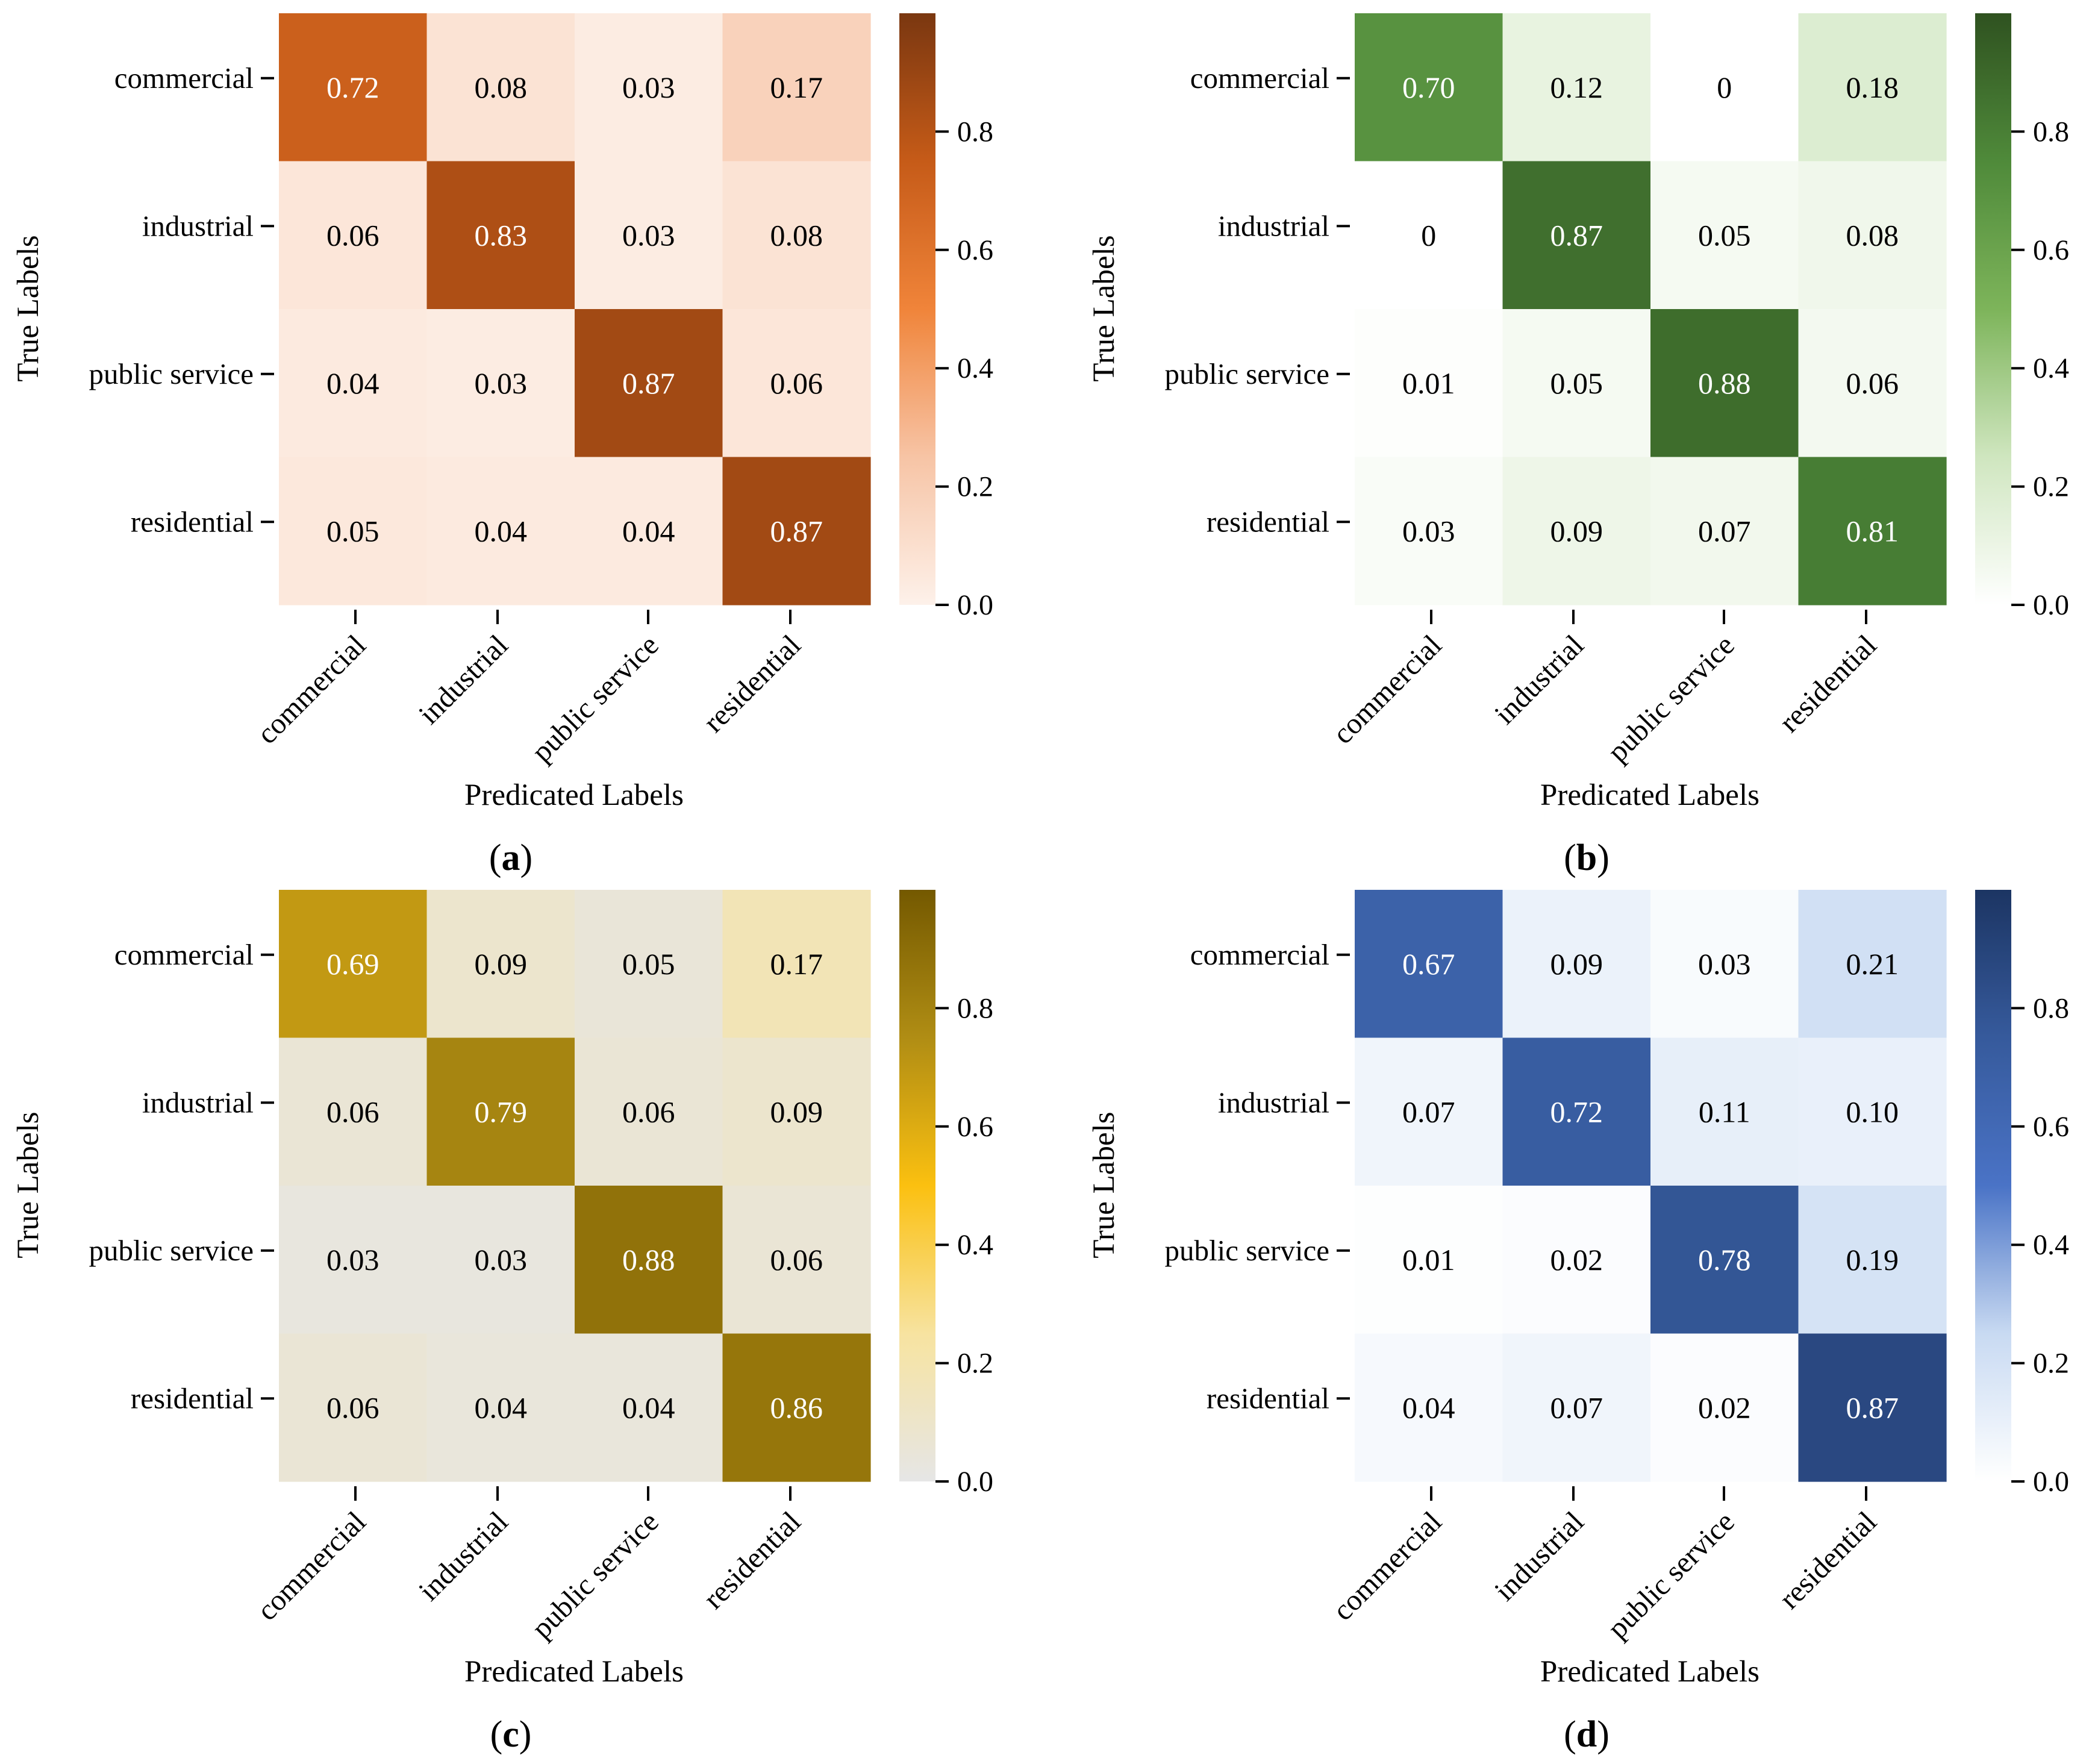 Image resolution: width=2092 pixels, height=1764 pixels. Describe the element at coordinates (2051, 132) in the screenshot. I see `colorbar-tick-label-b-4: 0.8` at that location.